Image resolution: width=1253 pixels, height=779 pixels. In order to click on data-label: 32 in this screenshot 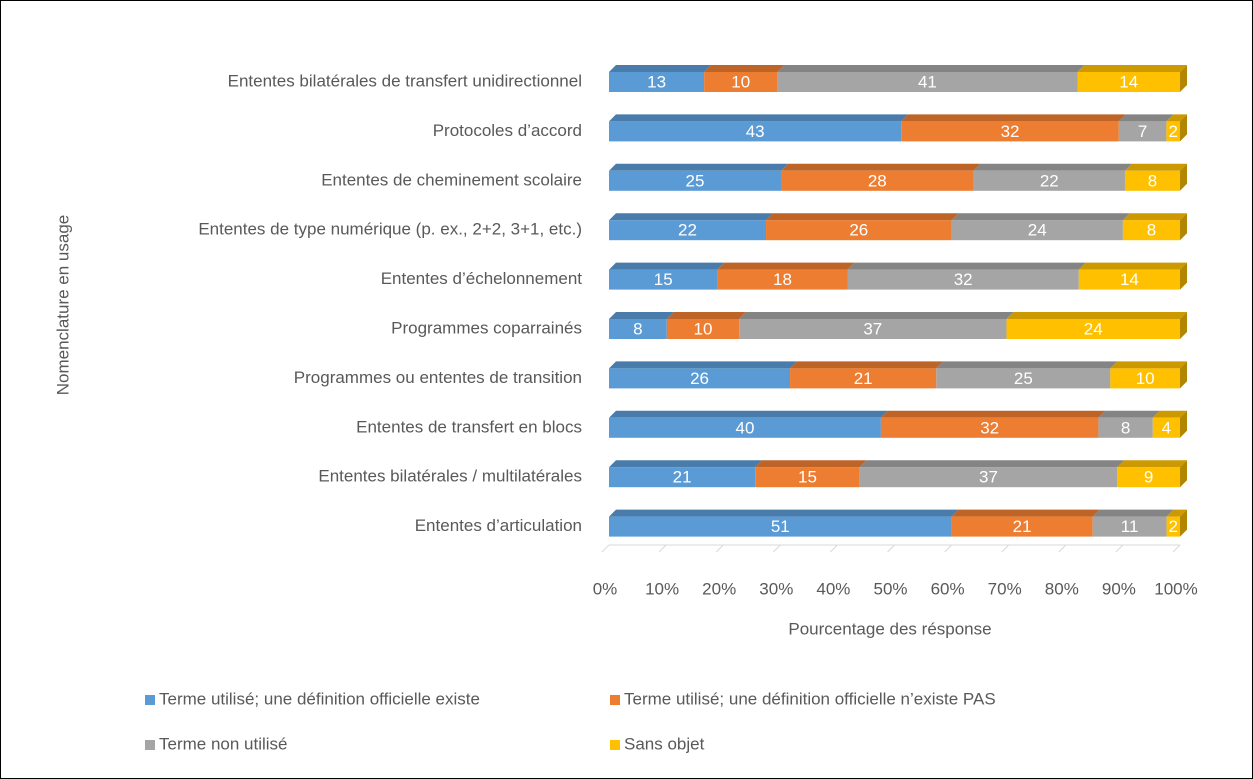, I will do `click(963, 279)`.